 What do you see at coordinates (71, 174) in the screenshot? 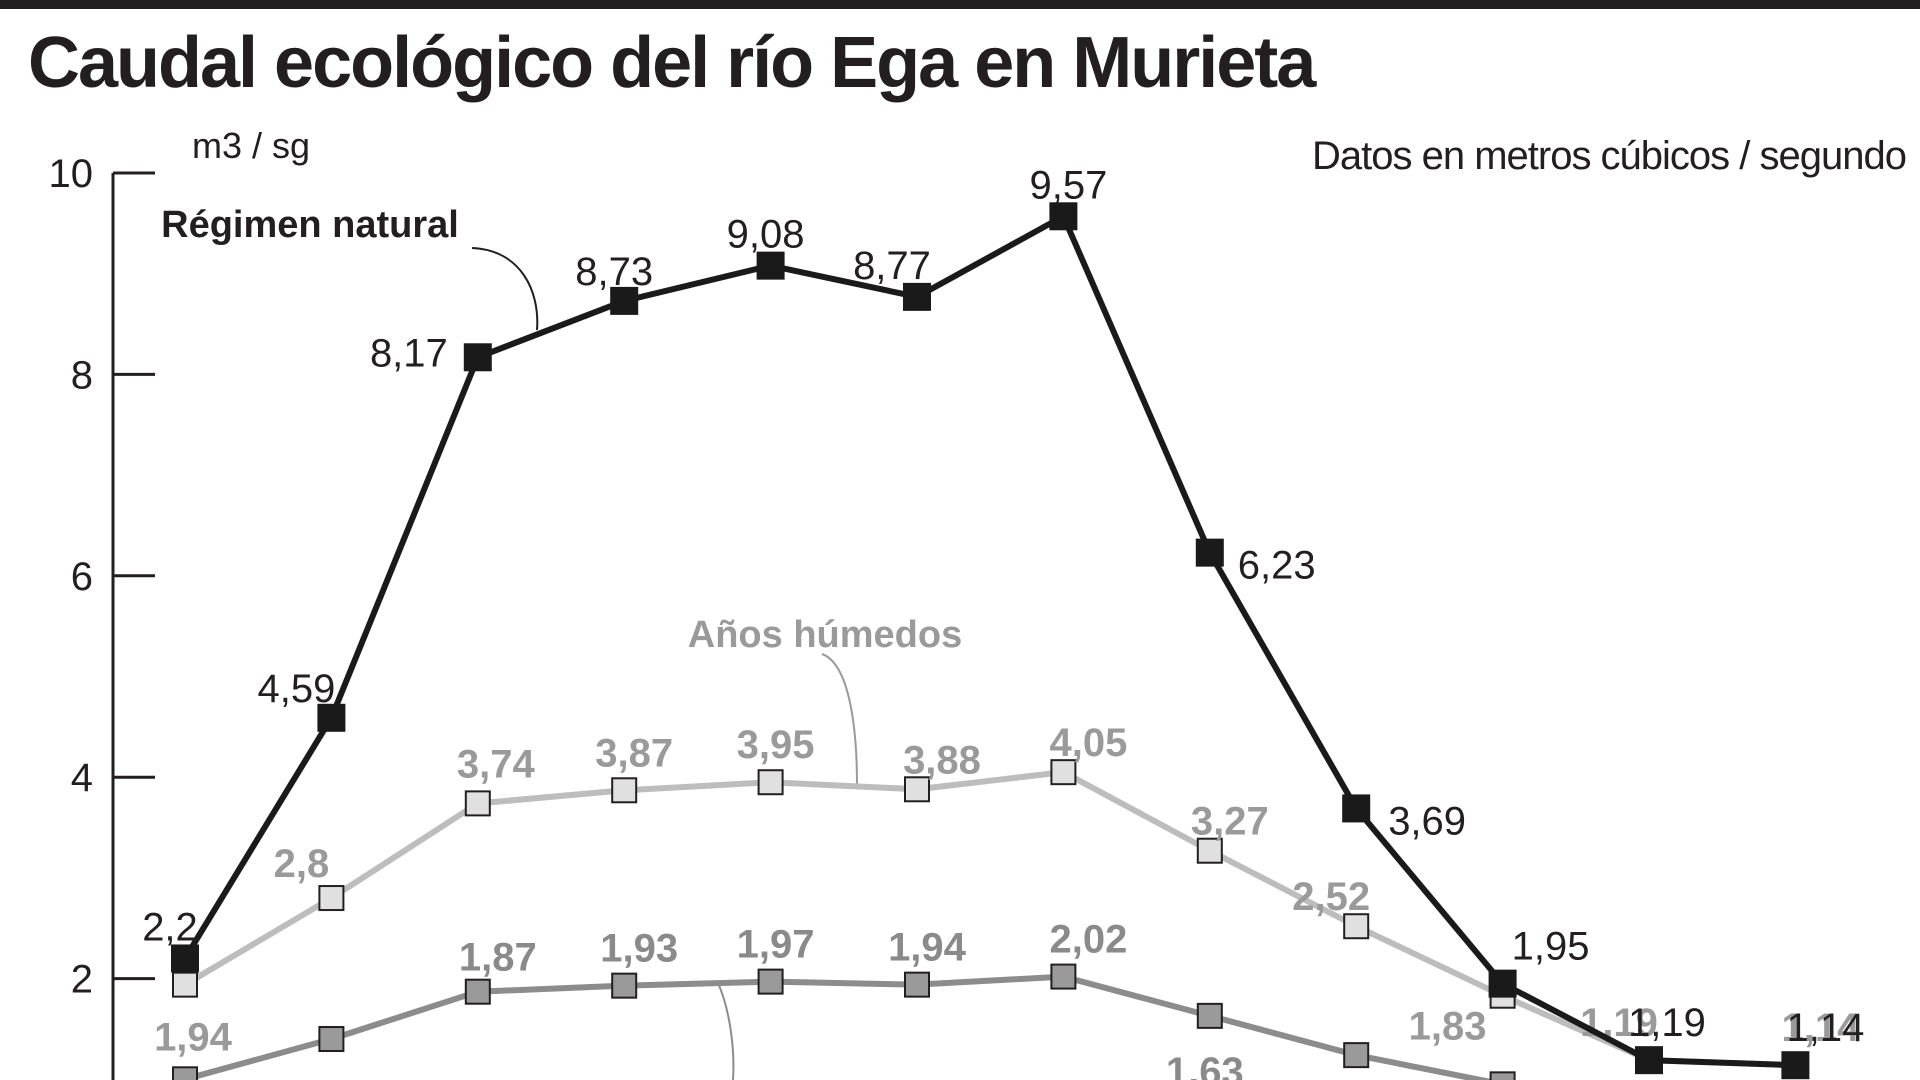
I see `y-tick-label-10: 10` at bounding box center [71, 174].